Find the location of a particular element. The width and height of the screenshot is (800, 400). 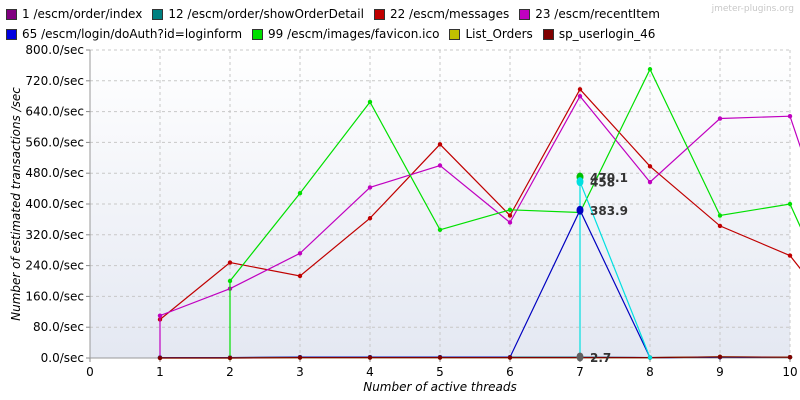

legend-label: 1 /escm/order/index is located at coordinates (82, 14).